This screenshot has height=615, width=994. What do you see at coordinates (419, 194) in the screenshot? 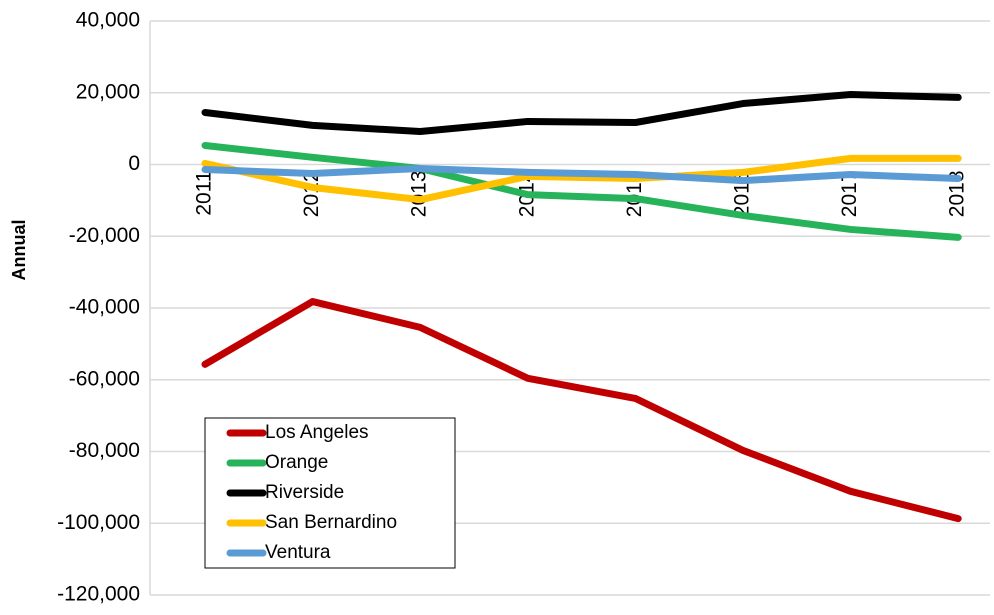
I see `x-tick-label: 2013` at bounding box center [419, 194].